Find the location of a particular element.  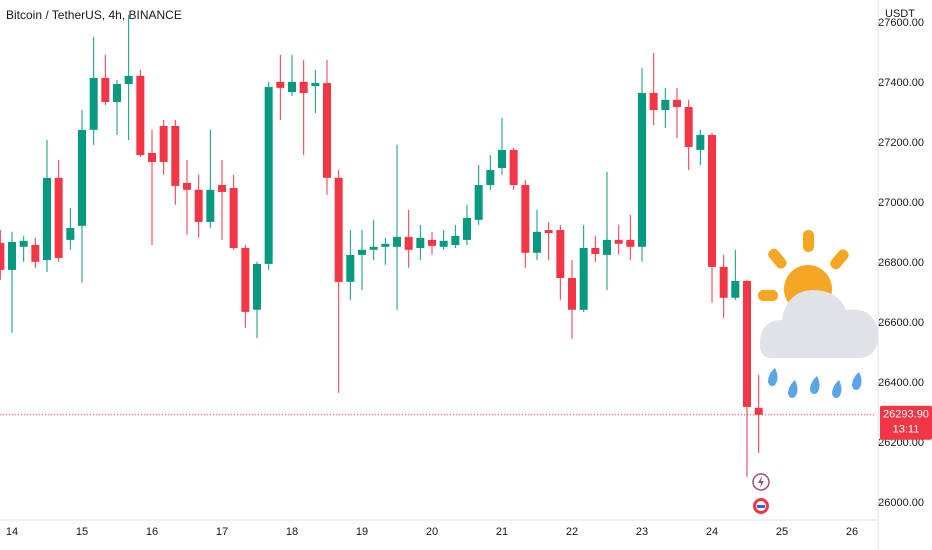

y-tick-label: 27400.00 is located at coordinates (901, 83).